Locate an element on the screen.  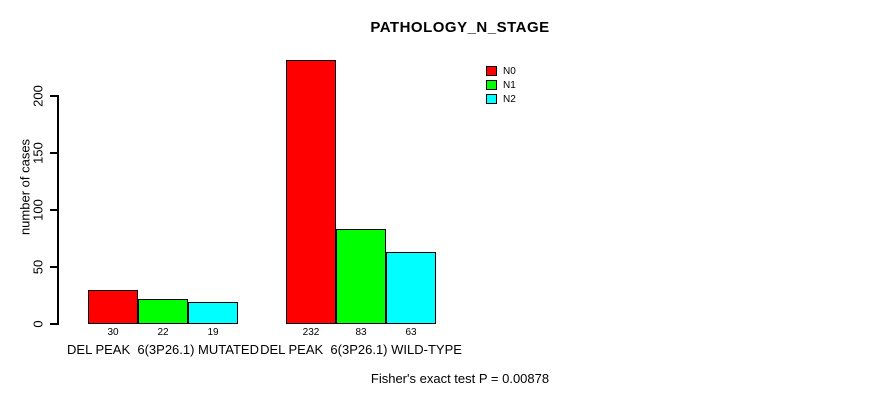
group-label: DEL PEAK 6(3P26.1) MUTATED is located at coordinates (163, 349).